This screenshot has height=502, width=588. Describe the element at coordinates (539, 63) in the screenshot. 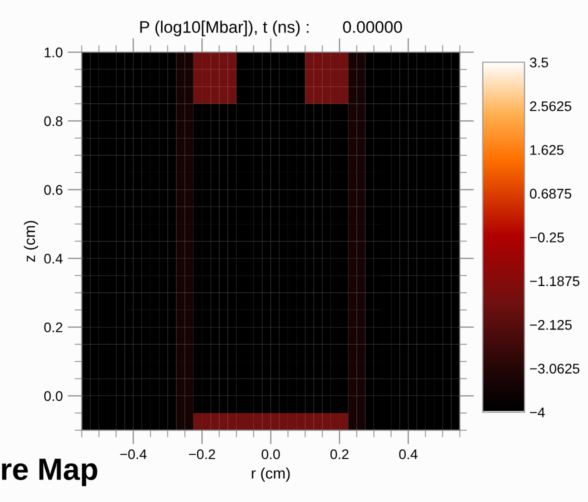

I see `color-bar-label: 3.5` at that location.